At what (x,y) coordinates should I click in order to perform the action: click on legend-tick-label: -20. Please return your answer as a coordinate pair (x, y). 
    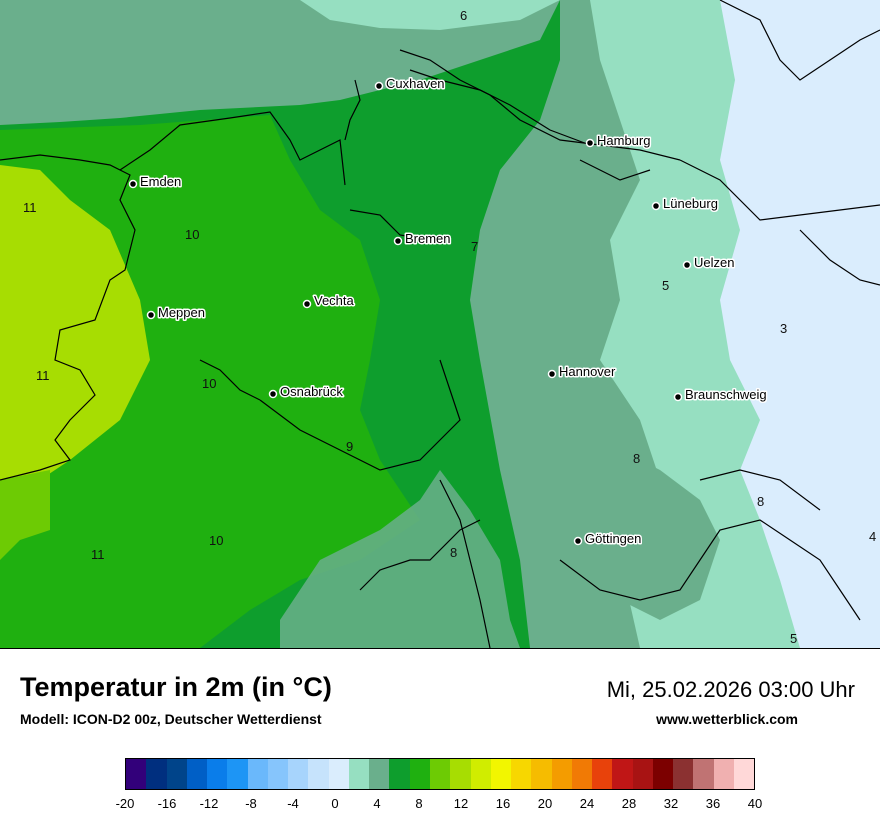
    Looking at the image, I should click on (125, 803).